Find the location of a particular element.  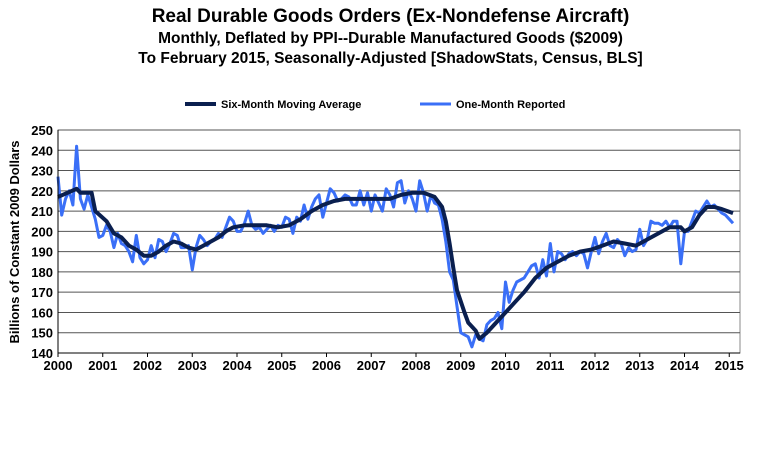

y-tick-label: 200 is located at coordinates (42, 231).